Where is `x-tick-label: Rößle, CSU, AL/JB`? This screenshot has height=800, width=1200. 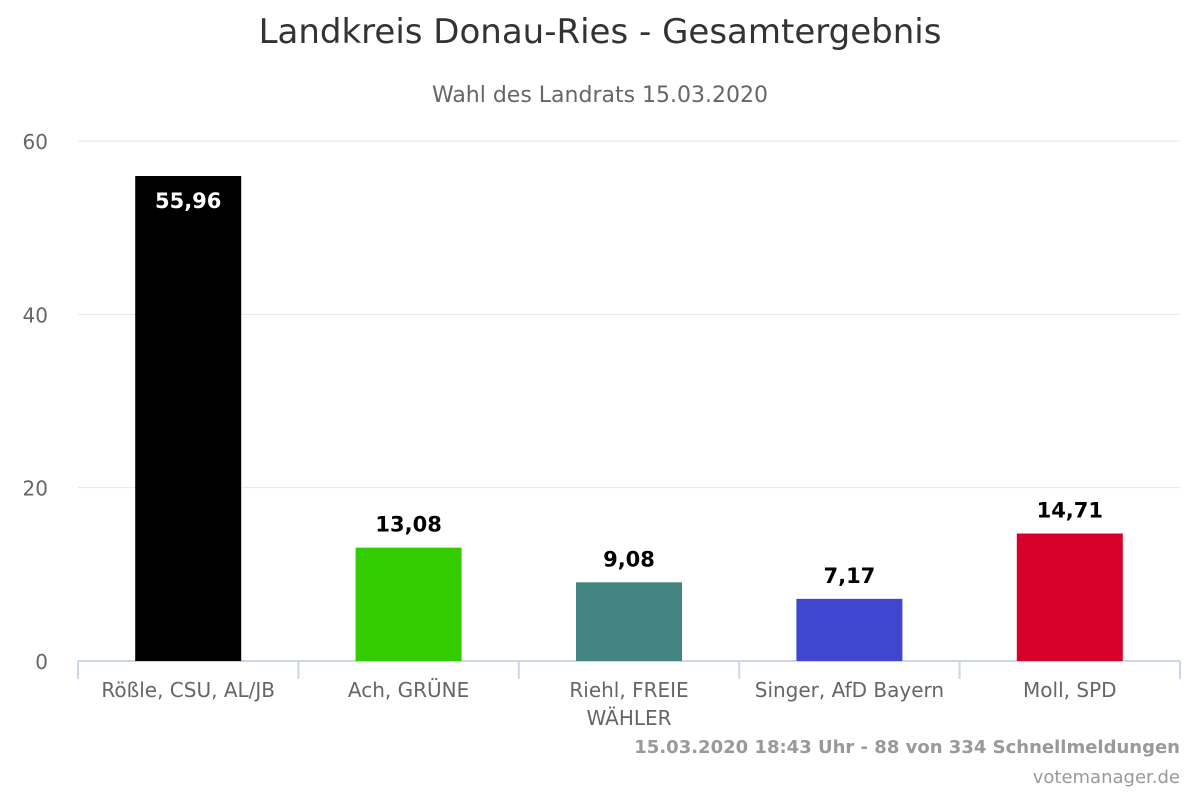 x-tick-label: Rößle, CSU, AL/JB is located at coordinates (188, 690).